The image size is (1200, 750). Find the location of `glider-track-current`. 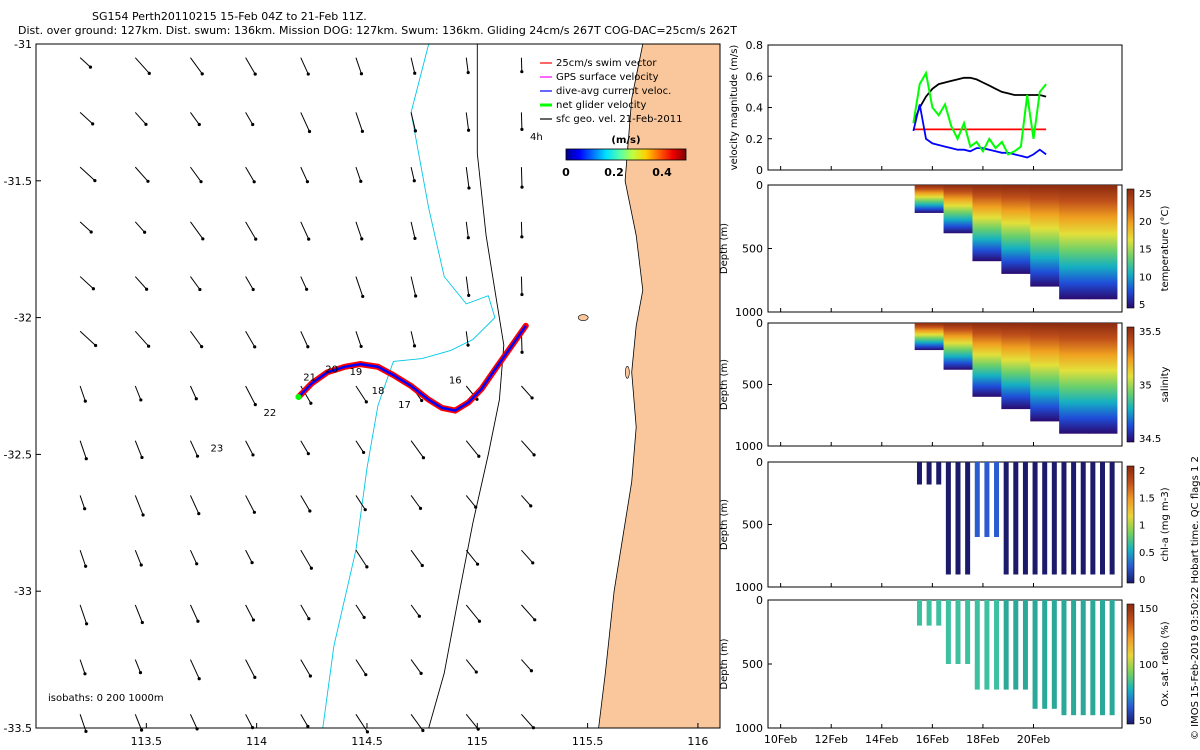

glider-track-current is located at coordinates (412, 368).